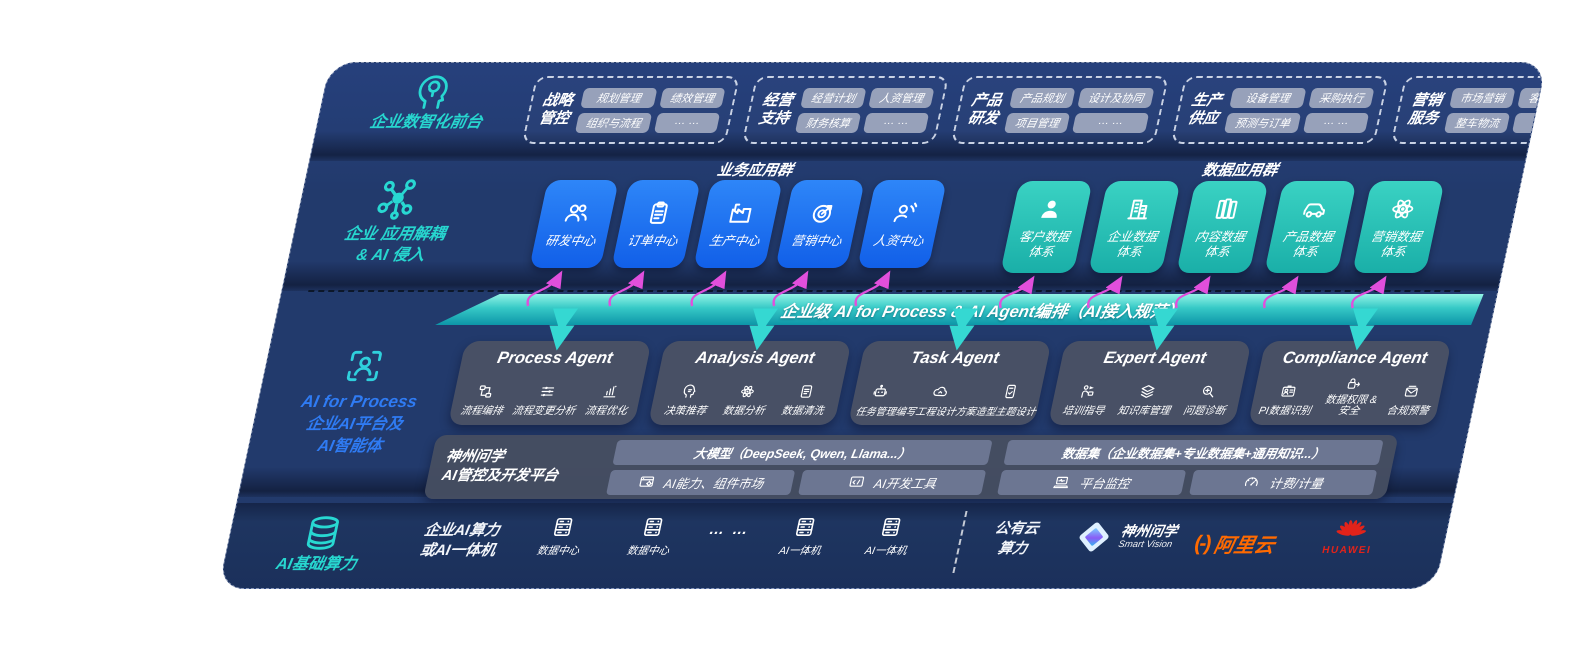  I want to click on card-production-center: 生产中心, so click(738, 224).